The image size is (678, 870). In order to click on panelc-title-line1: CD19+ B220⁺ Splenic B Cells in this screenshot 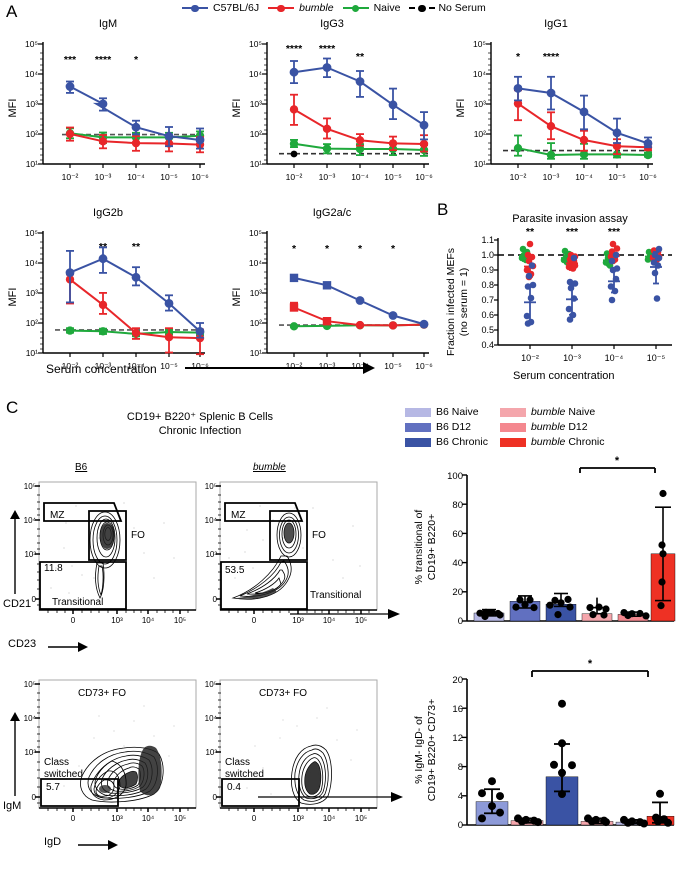, I will do `click(200, 417)`.